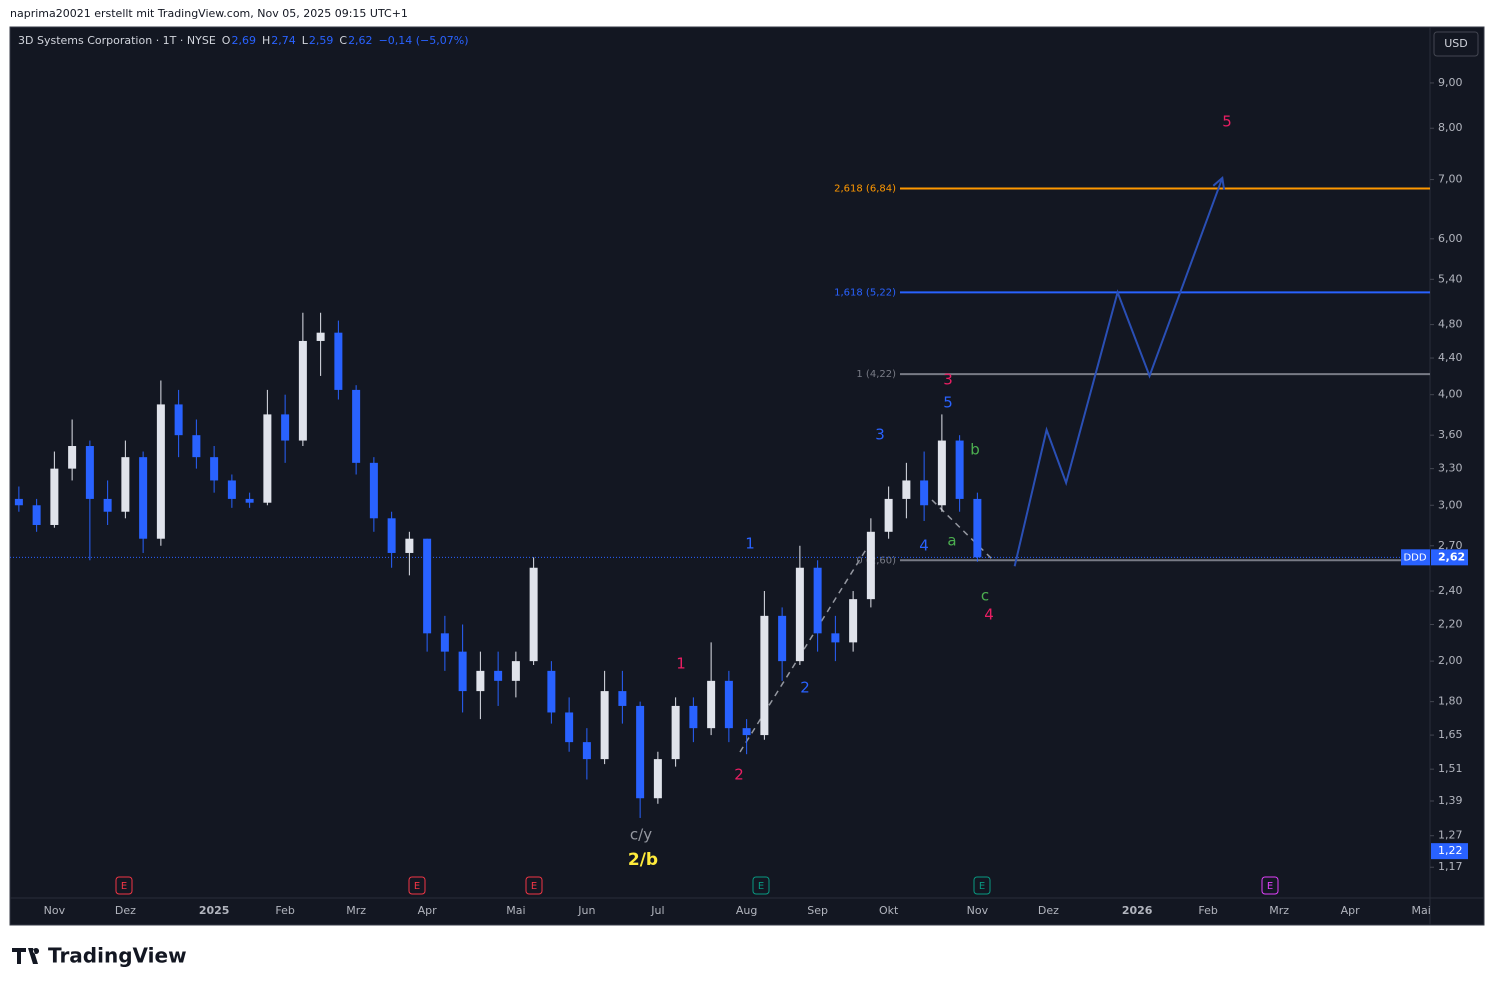  I want to click on legend-key: O, so click(226, 40).